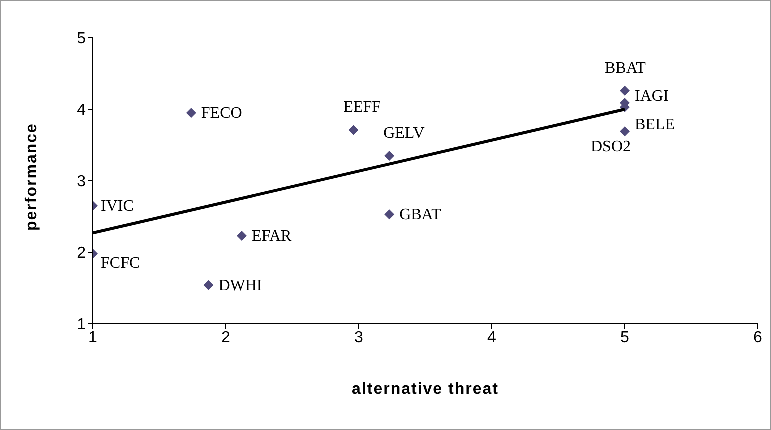  Describe the element at coordinates (120, 263) in the screenshot. I see `annotation: FCFC` at that location.